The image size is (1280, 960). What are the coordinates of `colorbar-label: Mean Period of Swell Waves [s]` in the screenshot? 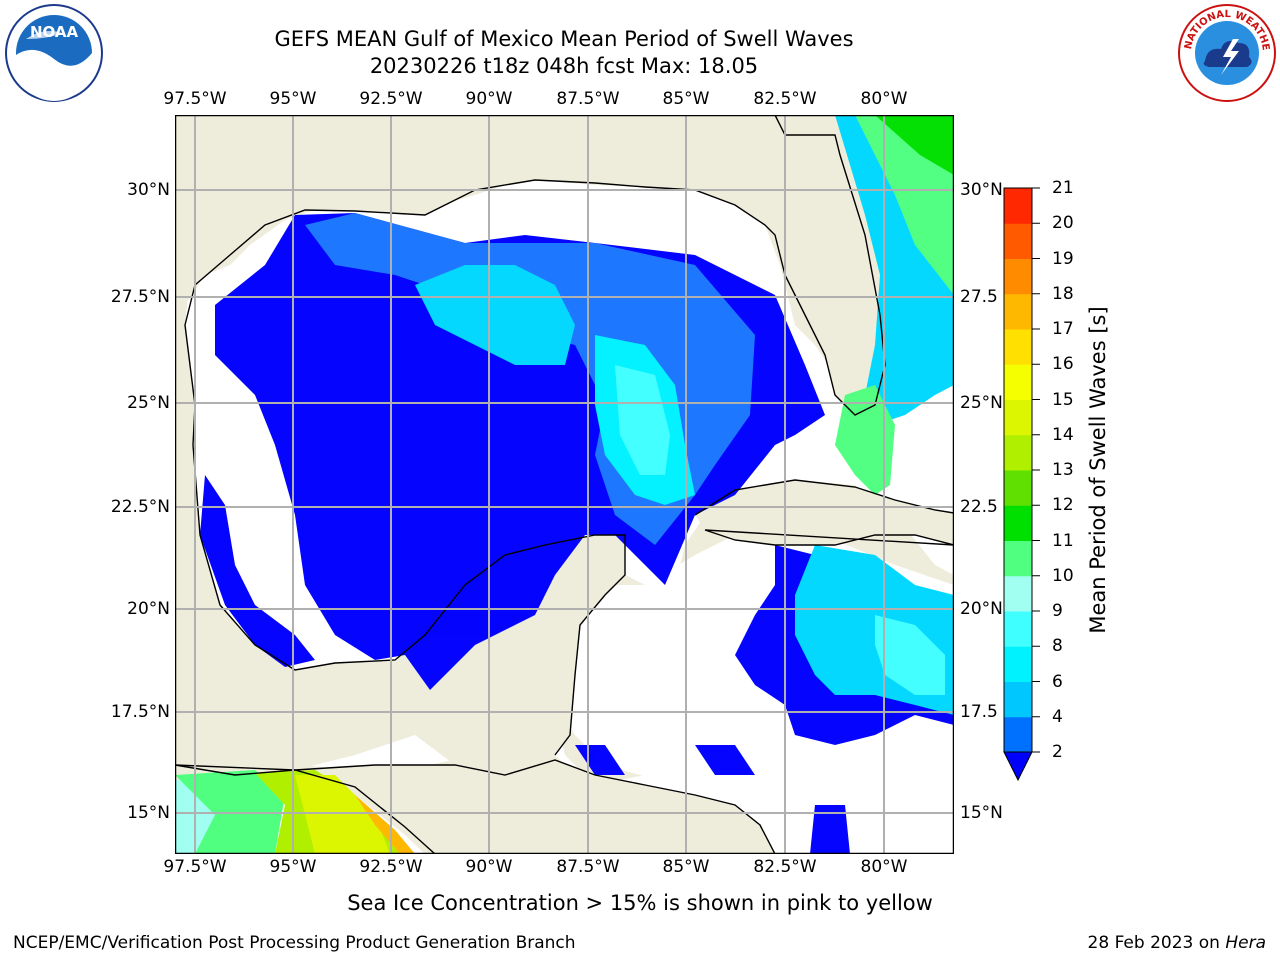 It's located at (1098, 470).